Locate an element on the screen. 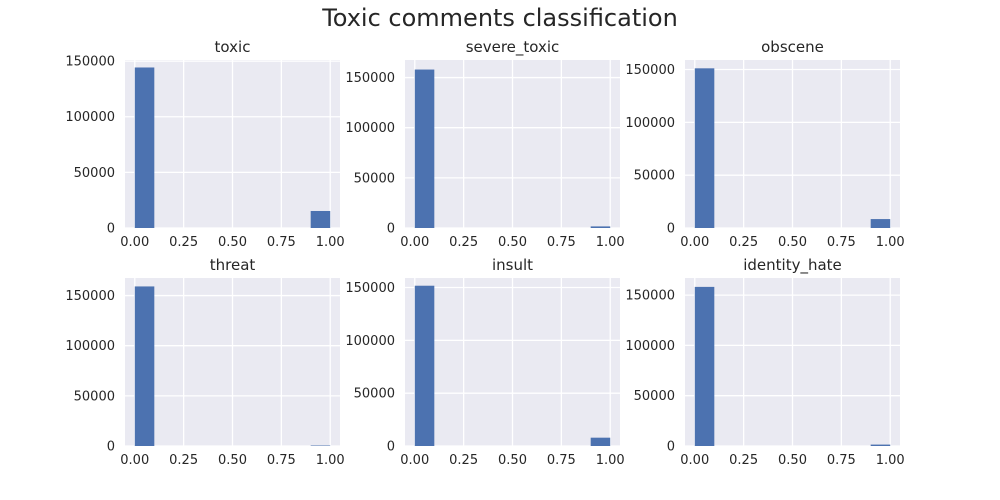 This screenshot has height=500, width=1000. subplot-title: toxic is located at coordinates (233, 47).